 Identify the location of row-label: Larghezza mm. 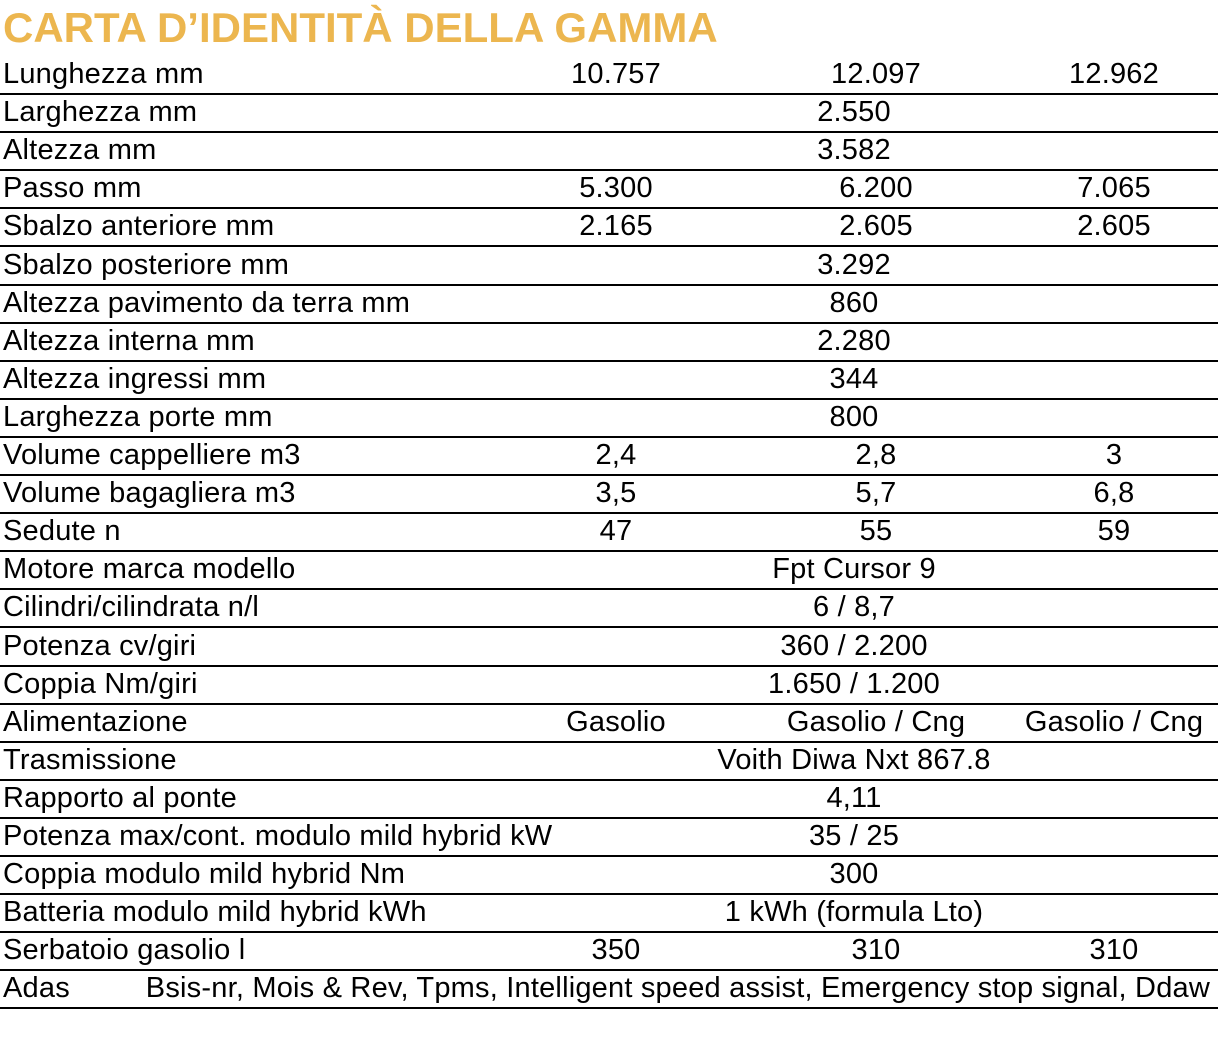
(100, 112).